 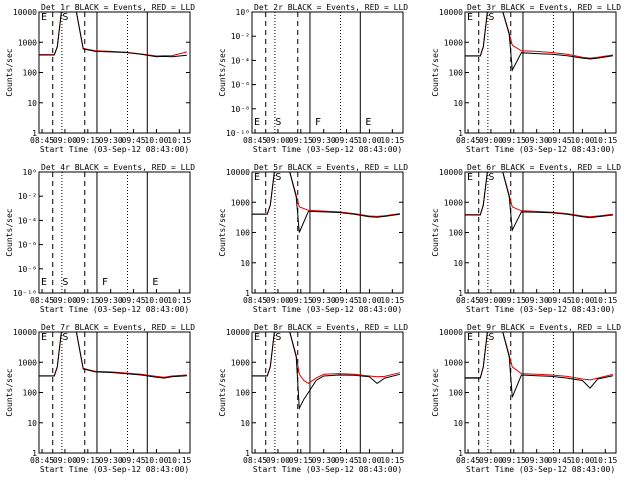 I want to click on plot-frame, so click(x=327, y=72).